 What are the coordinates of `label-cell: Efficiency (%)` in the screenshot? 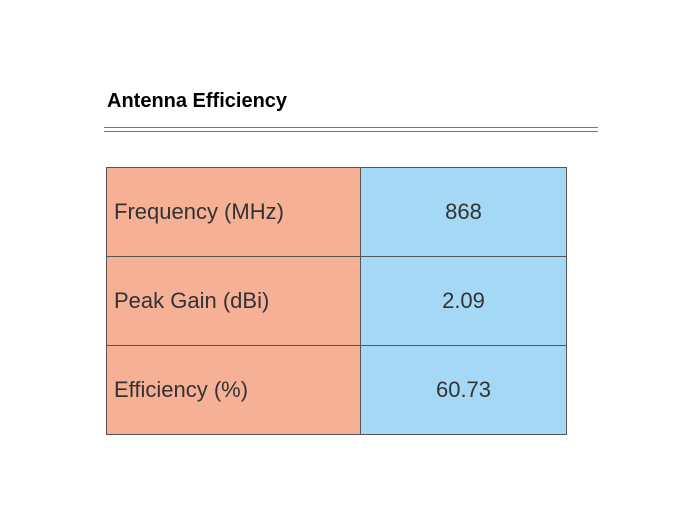 It's located at (233, 390).